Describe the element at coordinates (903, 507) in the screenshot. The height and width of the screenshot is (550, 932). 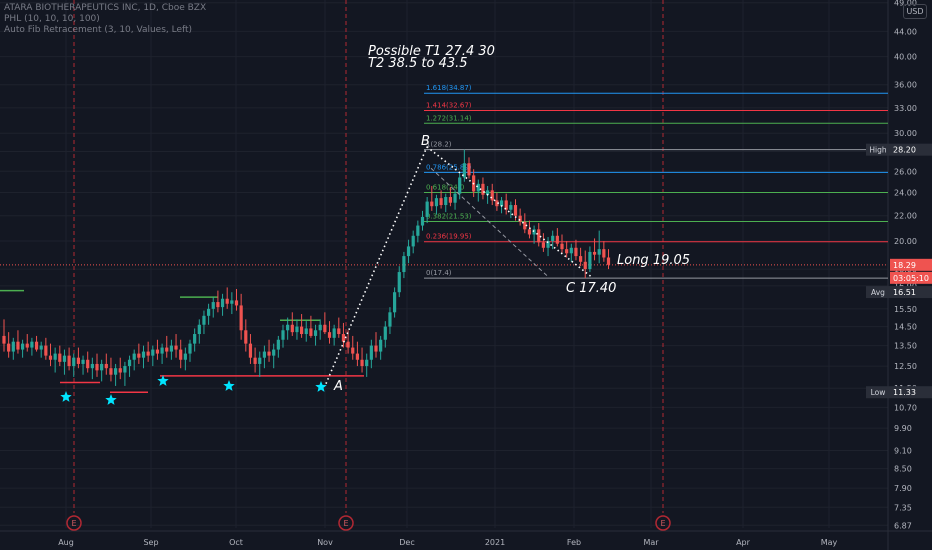
I see `y-tick-label: 7.35` at that location.